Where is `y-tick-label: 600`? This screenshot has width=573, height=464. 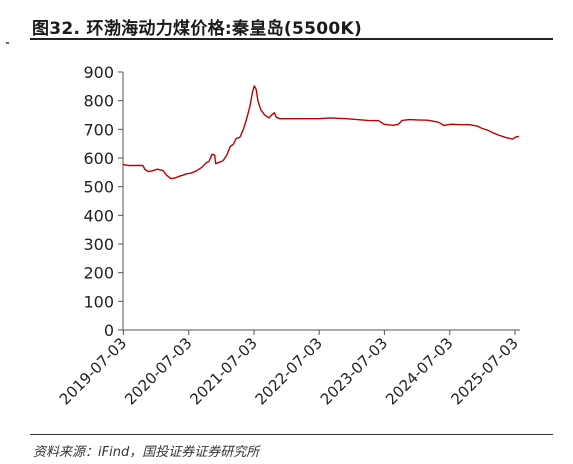 y-tick-label: 600 is located at coordinates (98, 158).